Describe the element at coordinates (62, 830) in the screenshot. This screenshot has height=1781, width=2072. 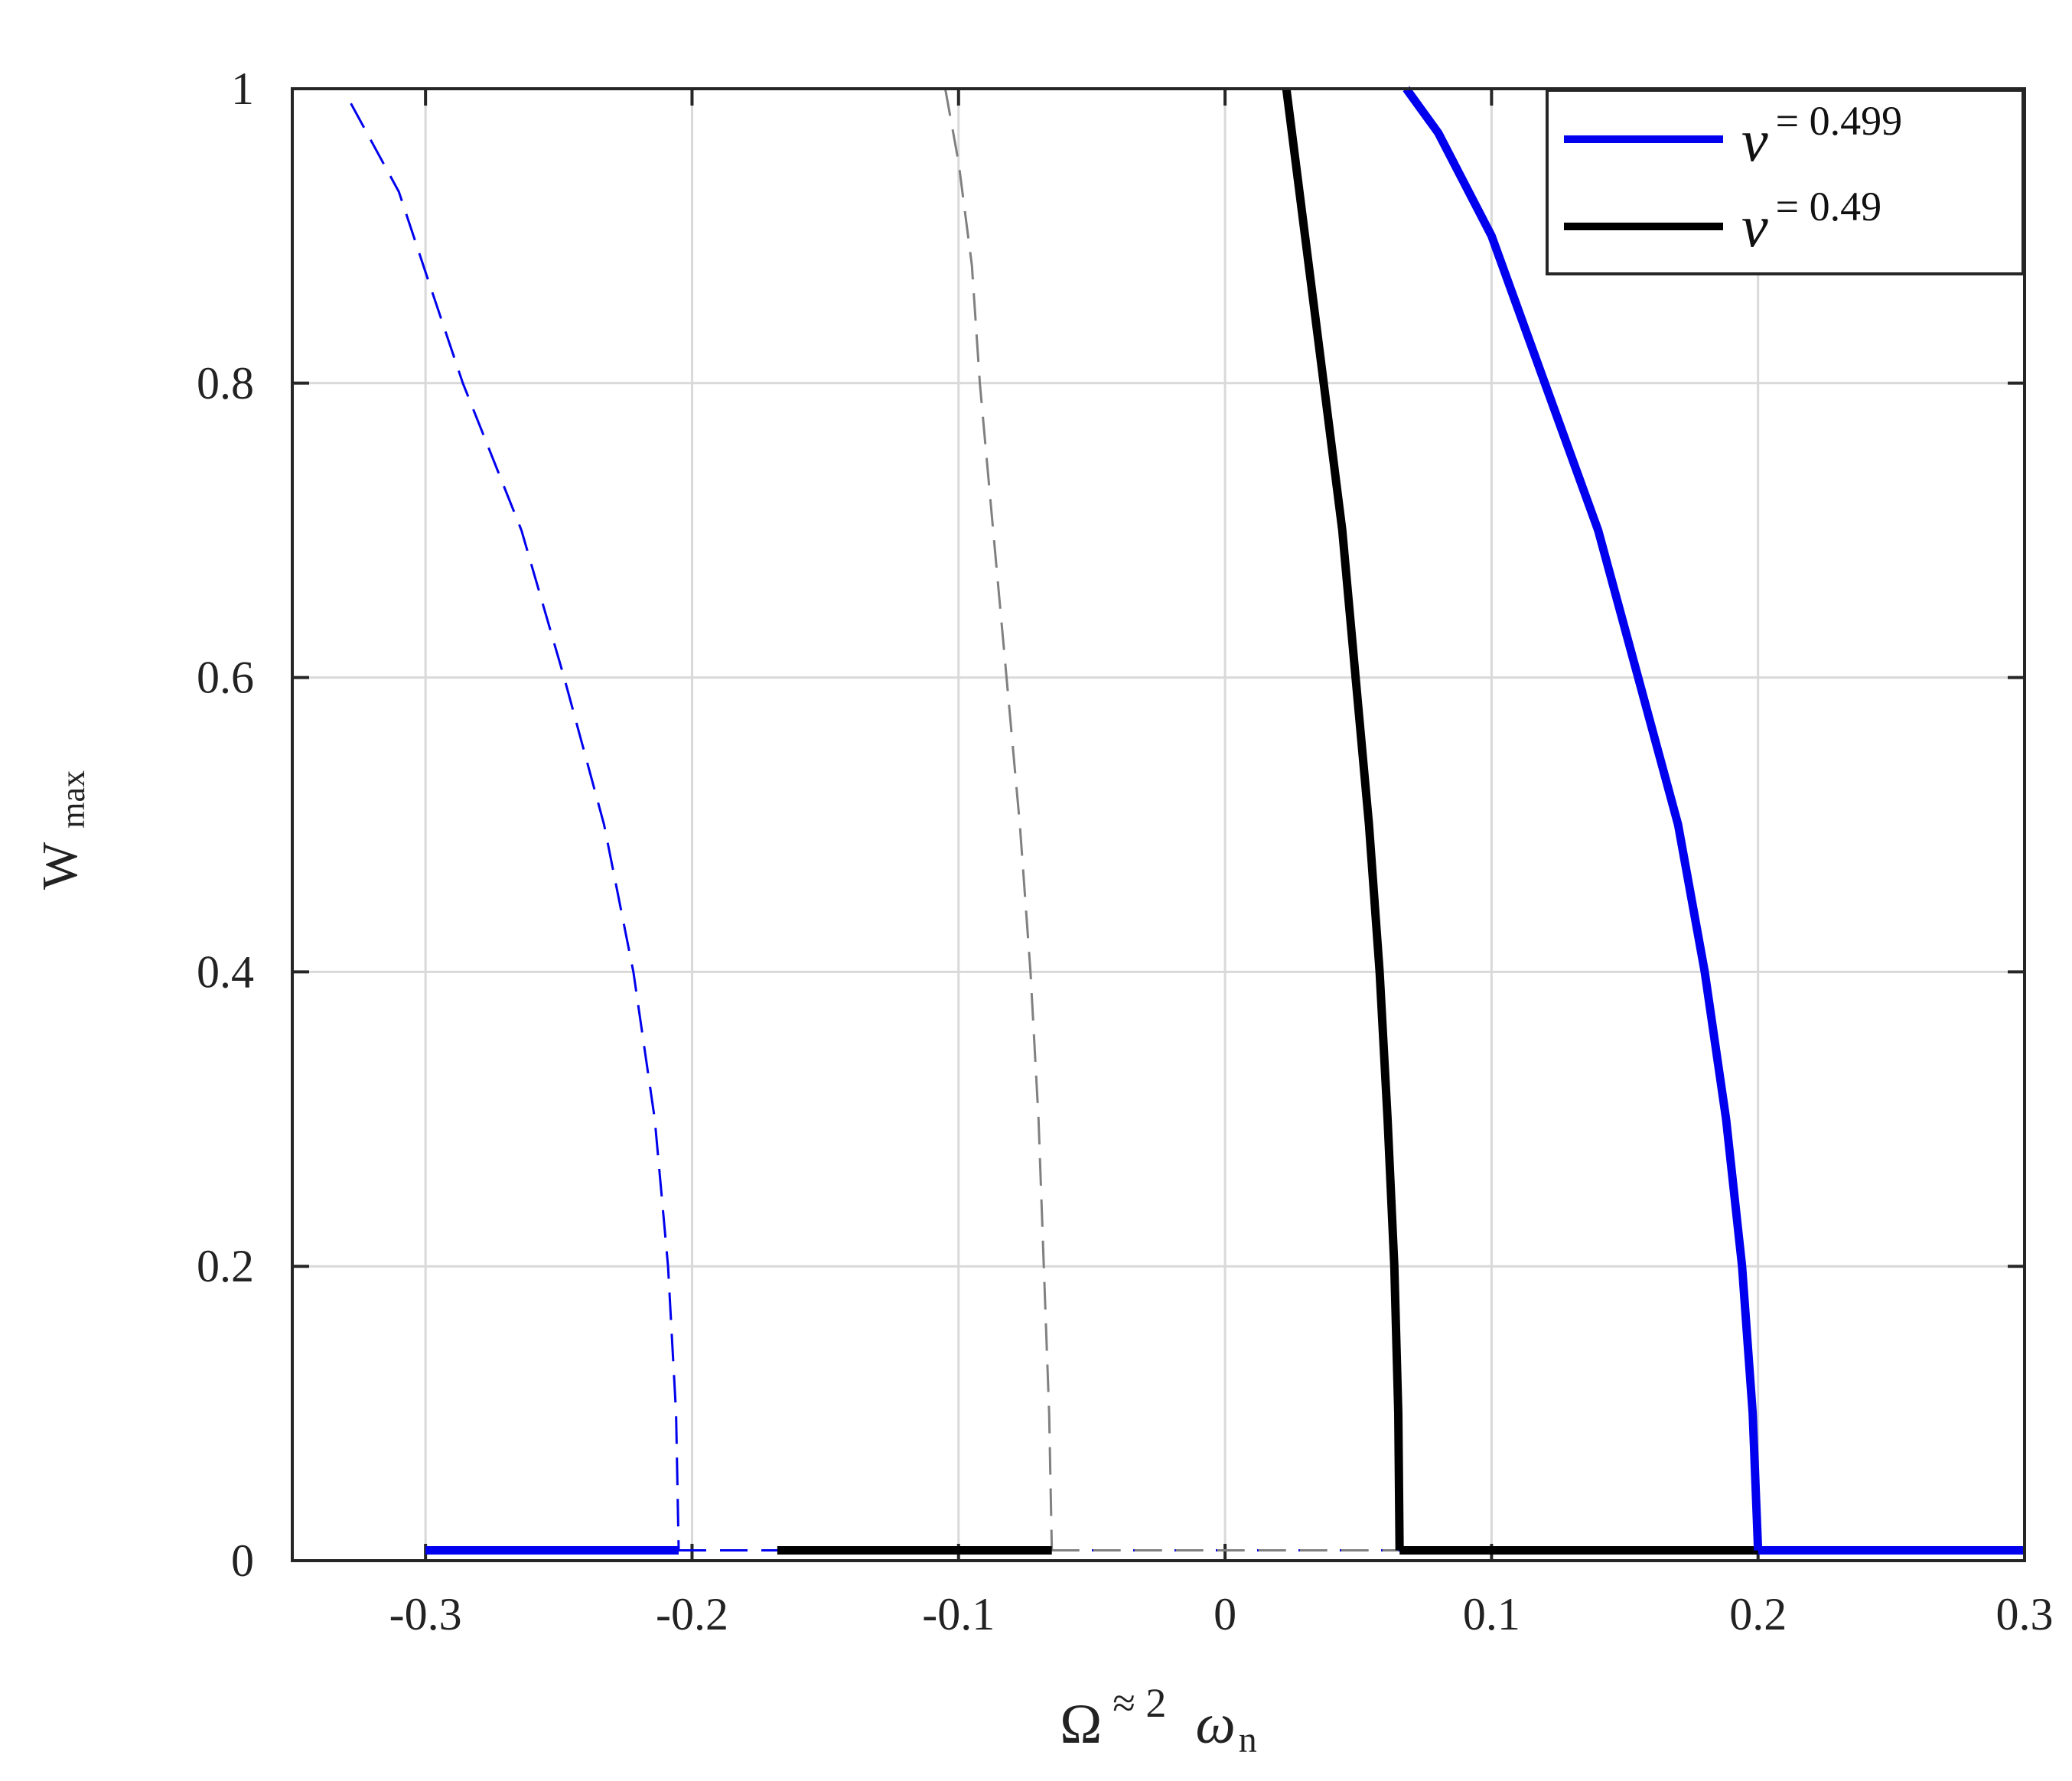
I see `y-axis-label: Wmax` at that location.